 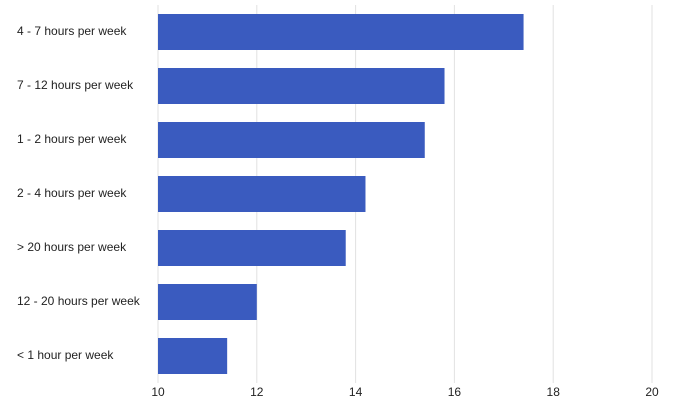 I want to click on y-tick-label: < 1 hour per week, so click(x=65, y=355).